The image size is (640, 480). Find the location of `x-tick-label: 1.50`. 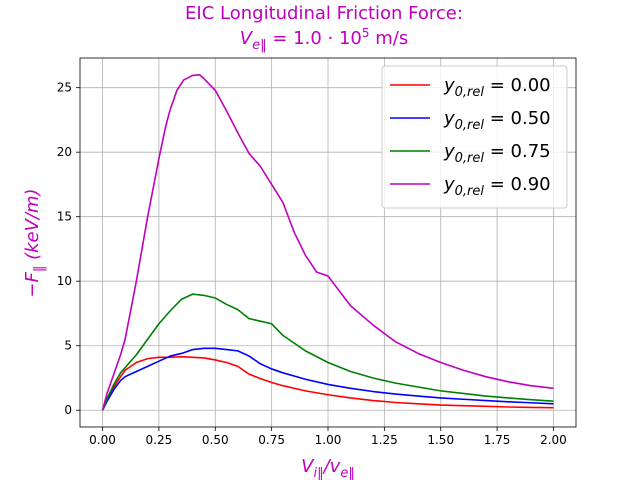

x-tick-label: 1.50 is located at coordinates (440, 440).